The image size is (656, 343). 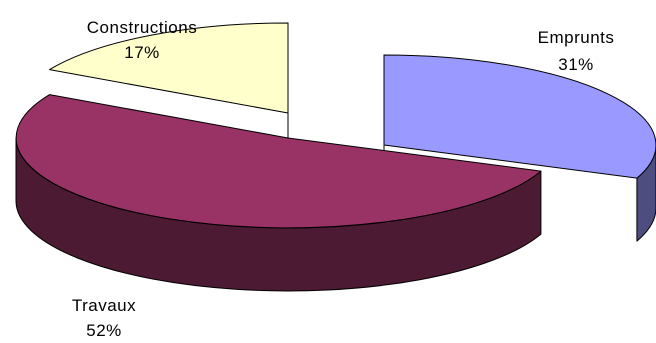 I want to click on label-constructions-value: 17%, so click(x=142, y=52).